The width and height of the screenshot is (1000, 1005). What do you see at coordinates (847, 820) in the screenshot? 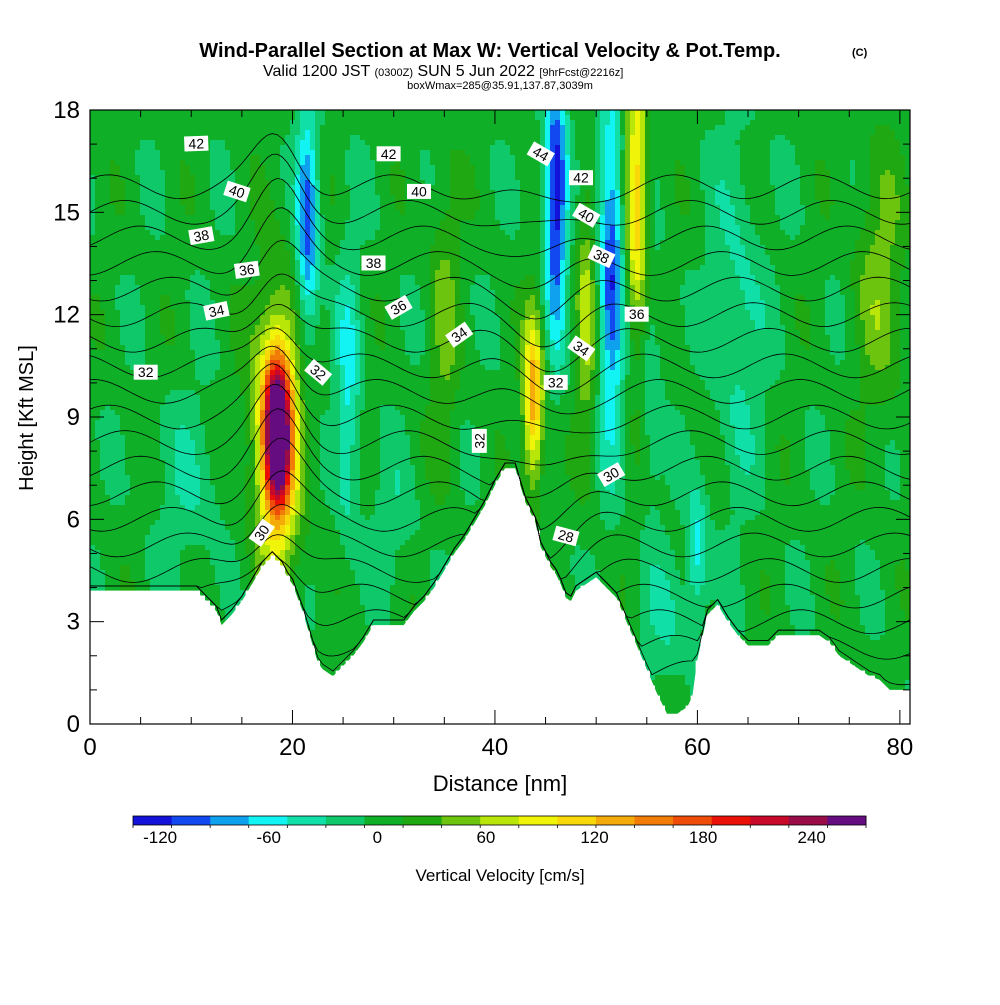
I see `colorbar-swatch` at bounding box center [847, 820].